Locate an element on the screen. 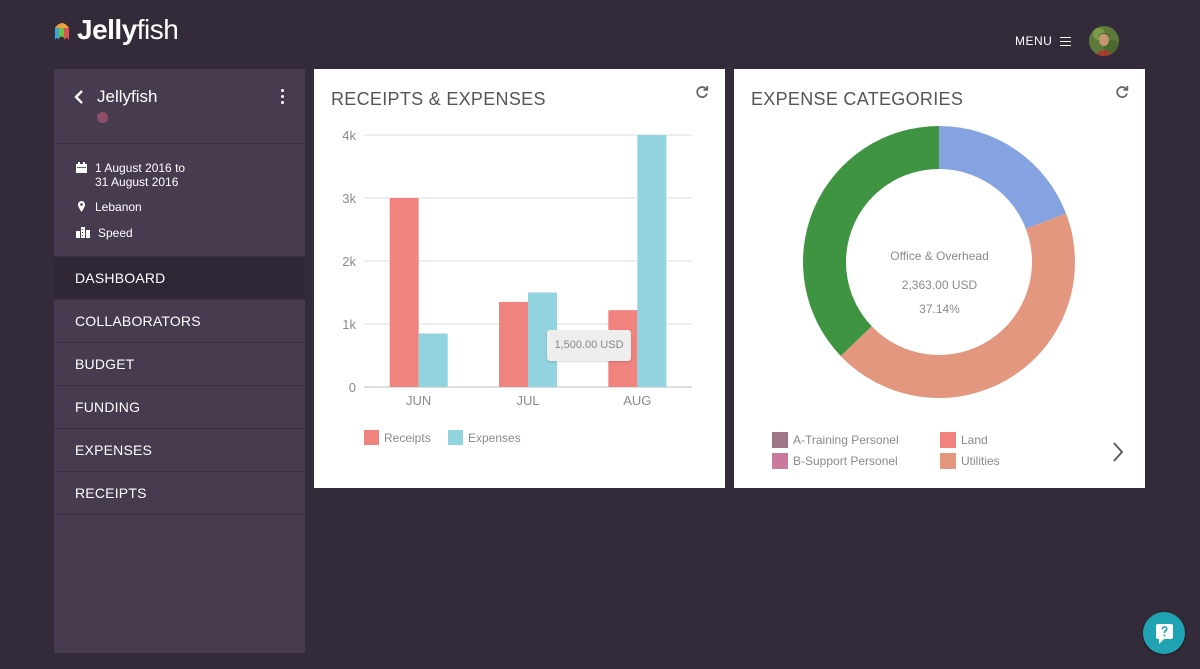 Image resolution: width=1200 pixels, height=669 pixels. legend-receipts-swatch is located at coordinates (371, 437).